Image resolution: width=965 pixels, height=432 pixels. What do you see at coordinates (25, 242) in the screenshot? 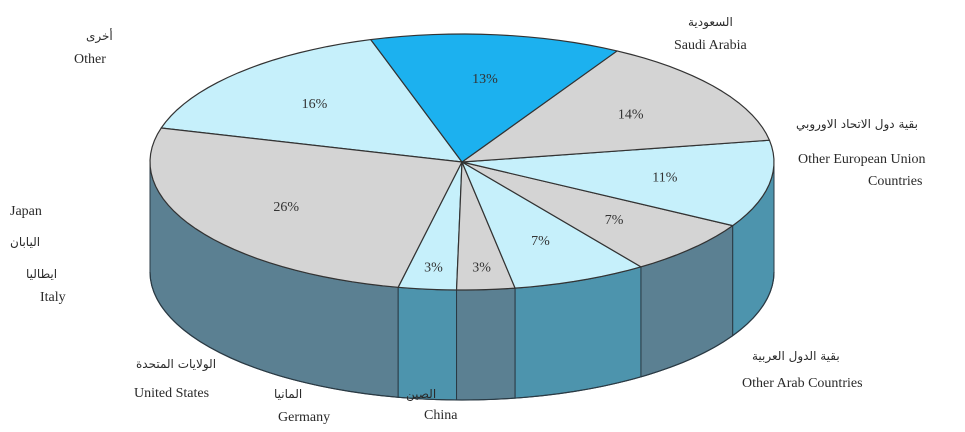
I see `label-japan-ar: اليابان` at bounding box center [25, 242].